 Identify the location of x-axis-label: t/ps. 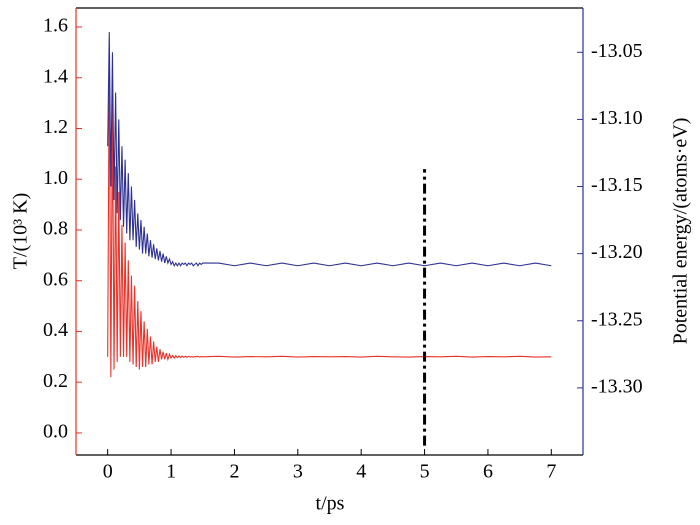
(330, 504).